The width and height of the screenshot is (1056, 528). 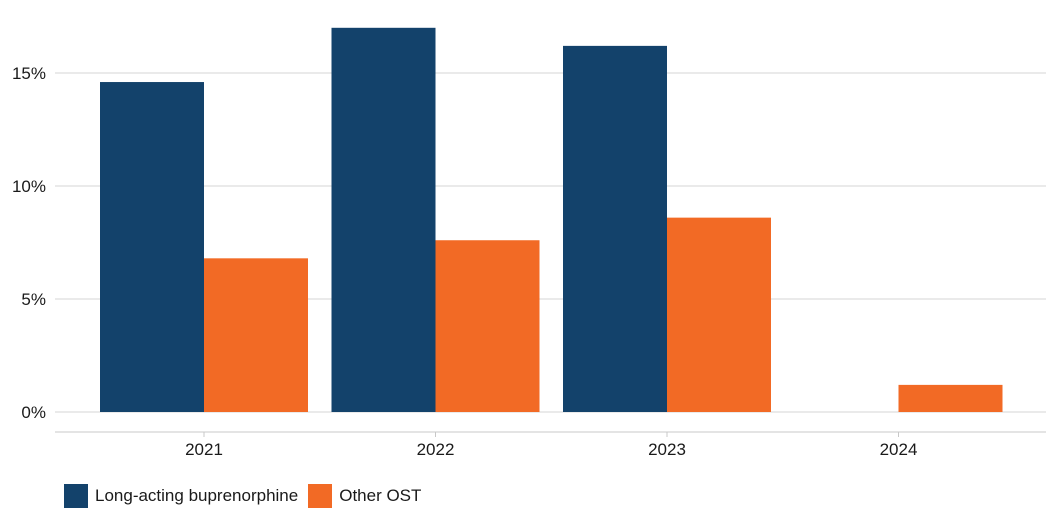 I want to click on y-axis-ticks: 0% 5% 10% 15%, so click(x=29, y=243).